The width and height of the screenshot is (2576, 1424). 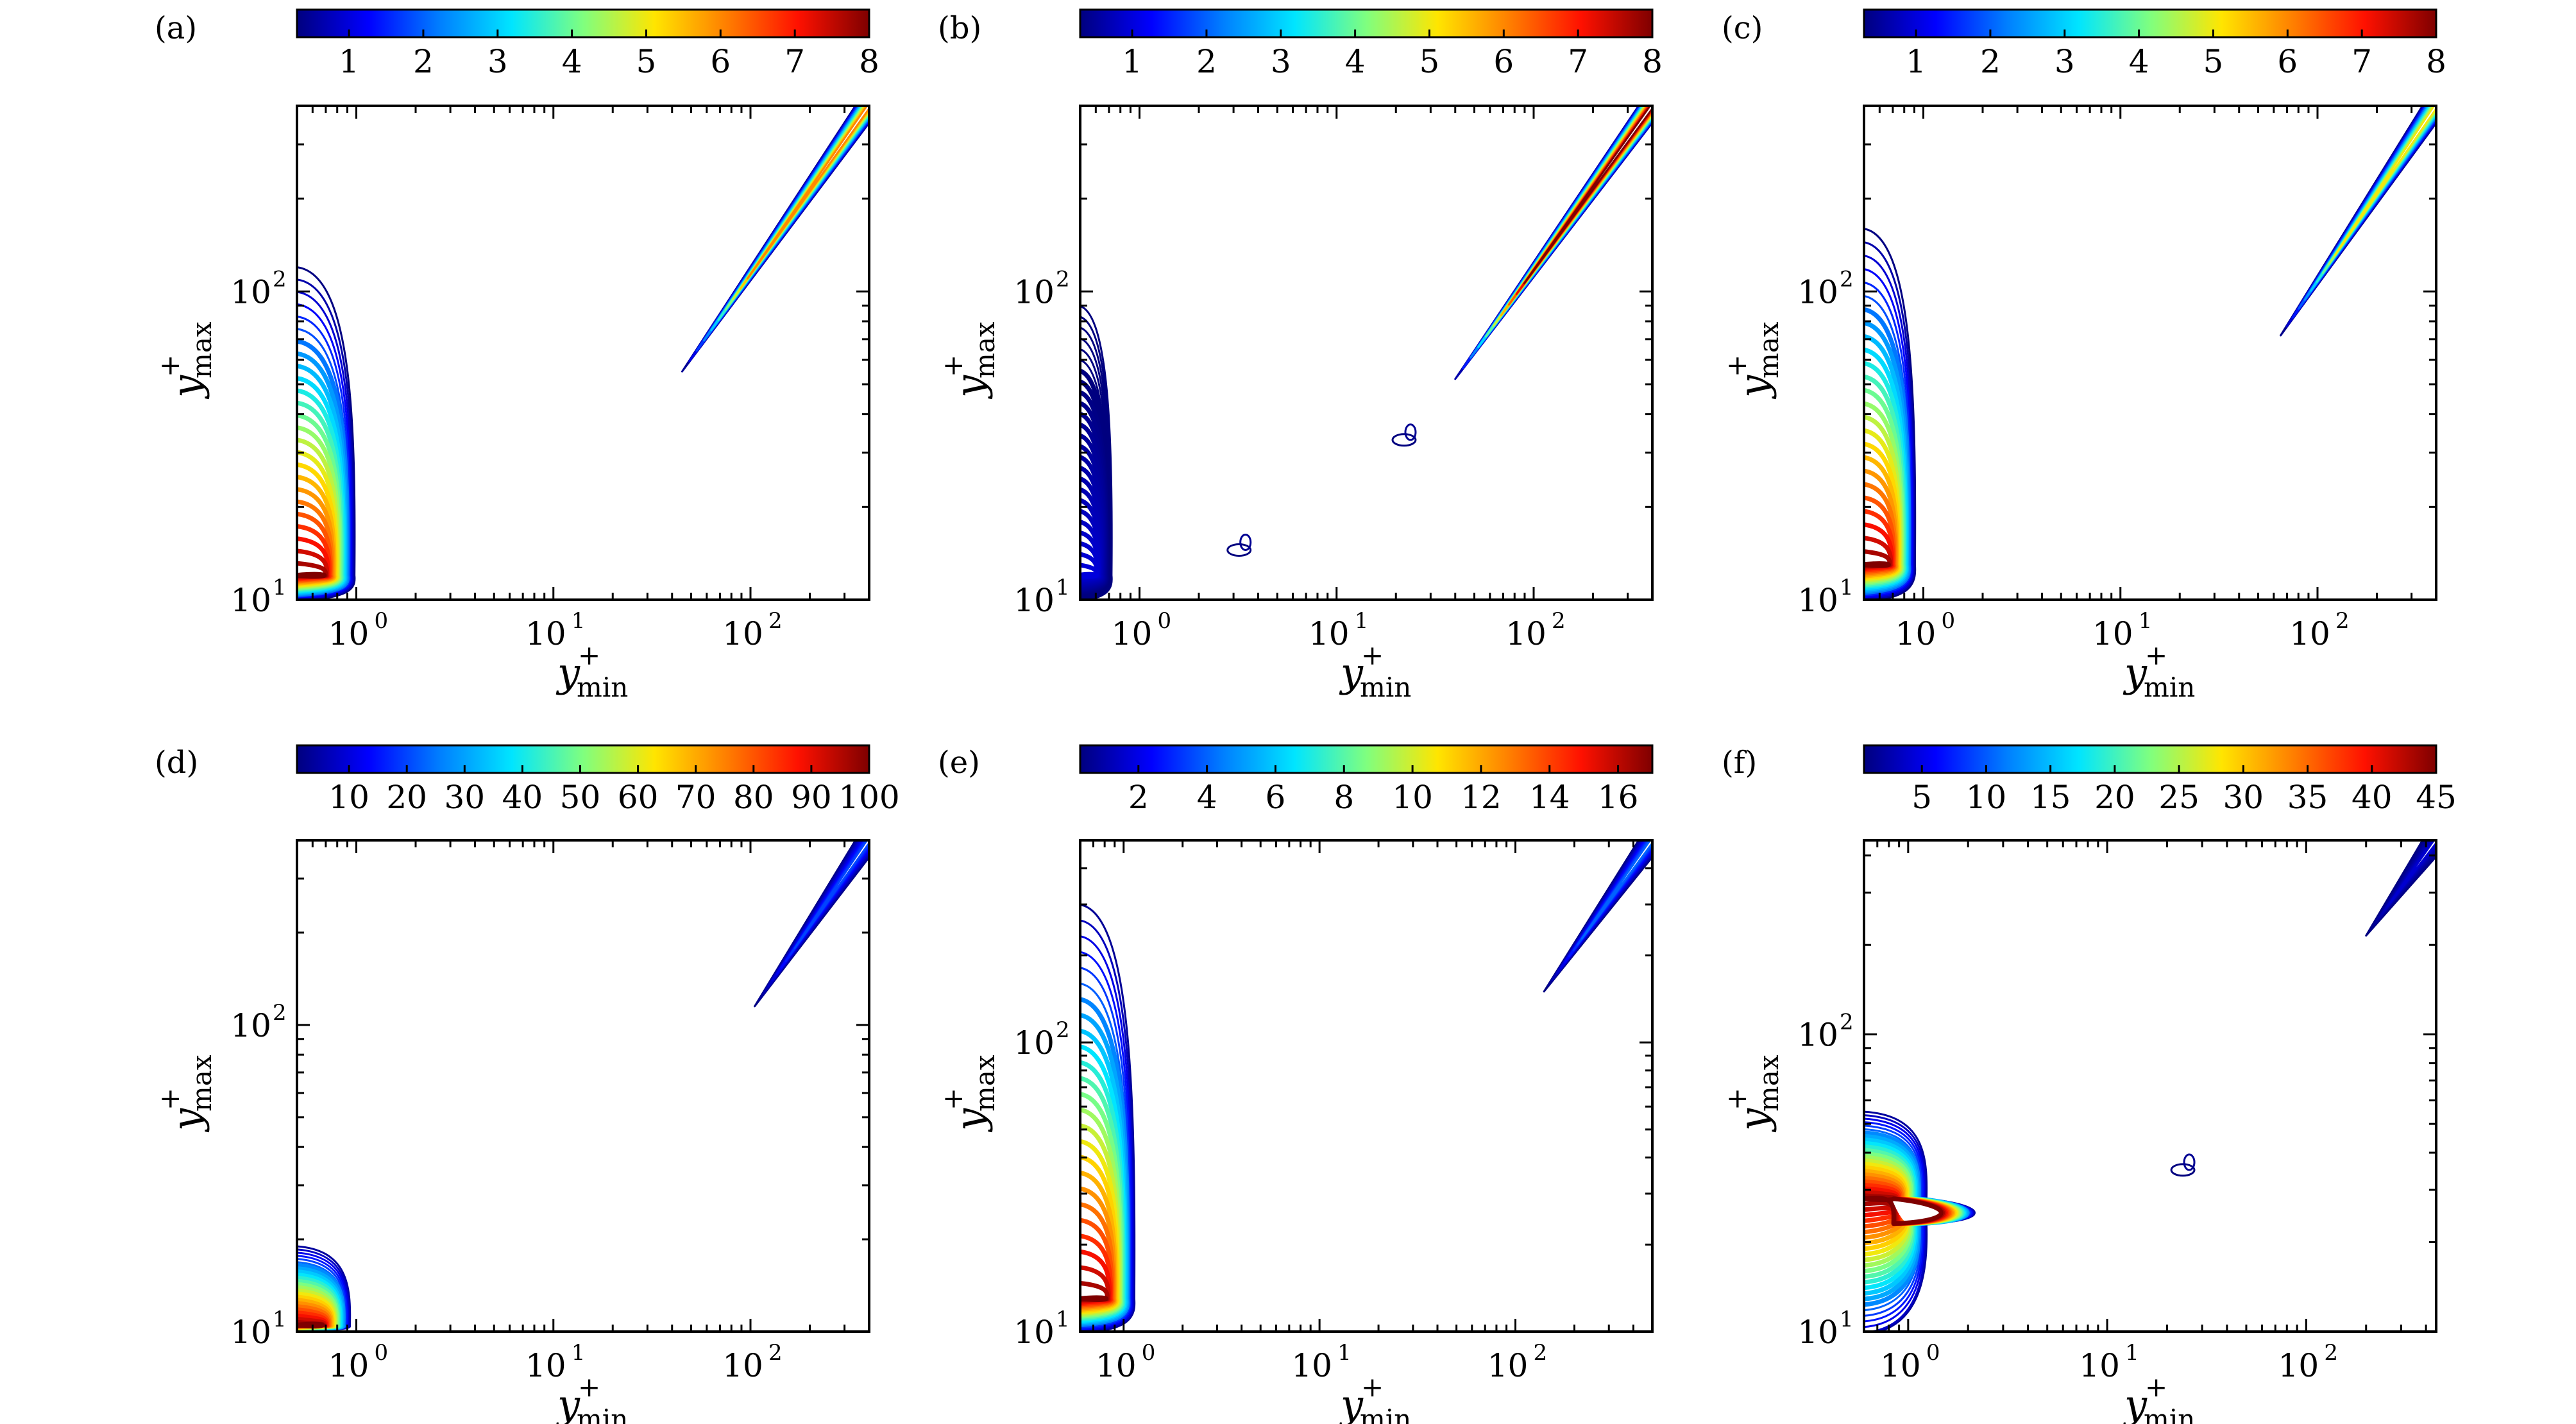 What do you see at coordinates (2050, 797) in the screenshot?
I see `colorbar-tick-label: 15` at bounding box center [2050, 797].